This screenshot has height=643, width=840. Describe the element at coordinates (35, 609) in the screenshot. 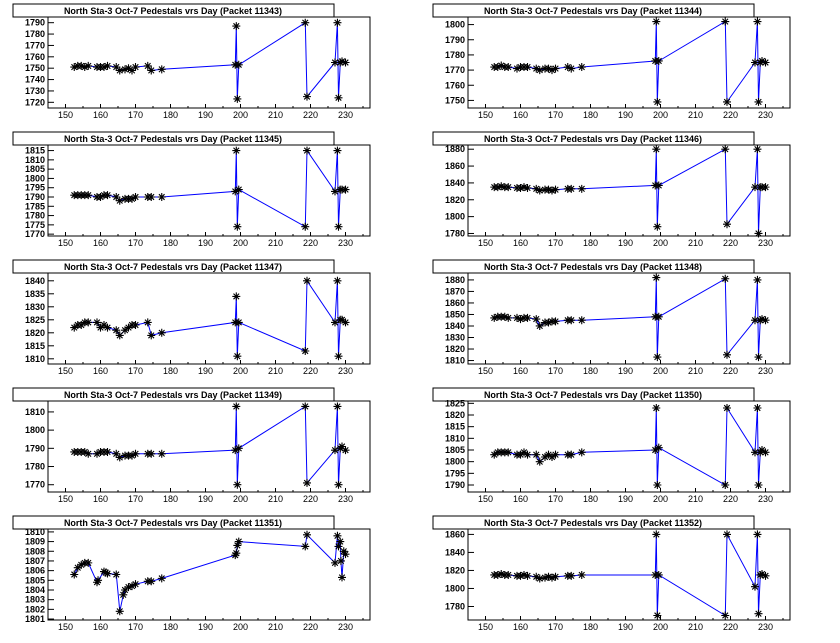

I see `y-tick-label: 1802` at that location.